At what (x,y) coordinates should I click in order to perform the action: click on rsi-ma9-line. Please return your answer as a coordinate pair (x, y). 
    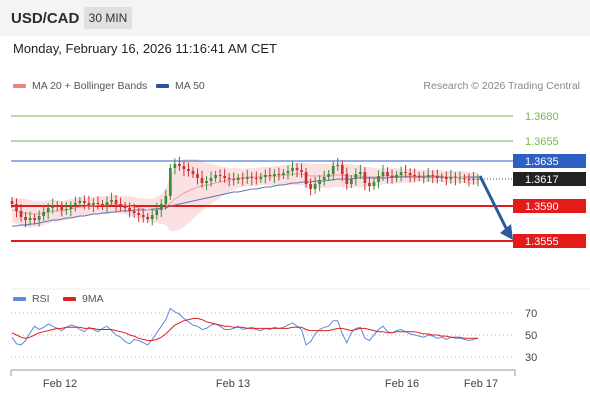
    Looking at the image, I should click on (244, 329).